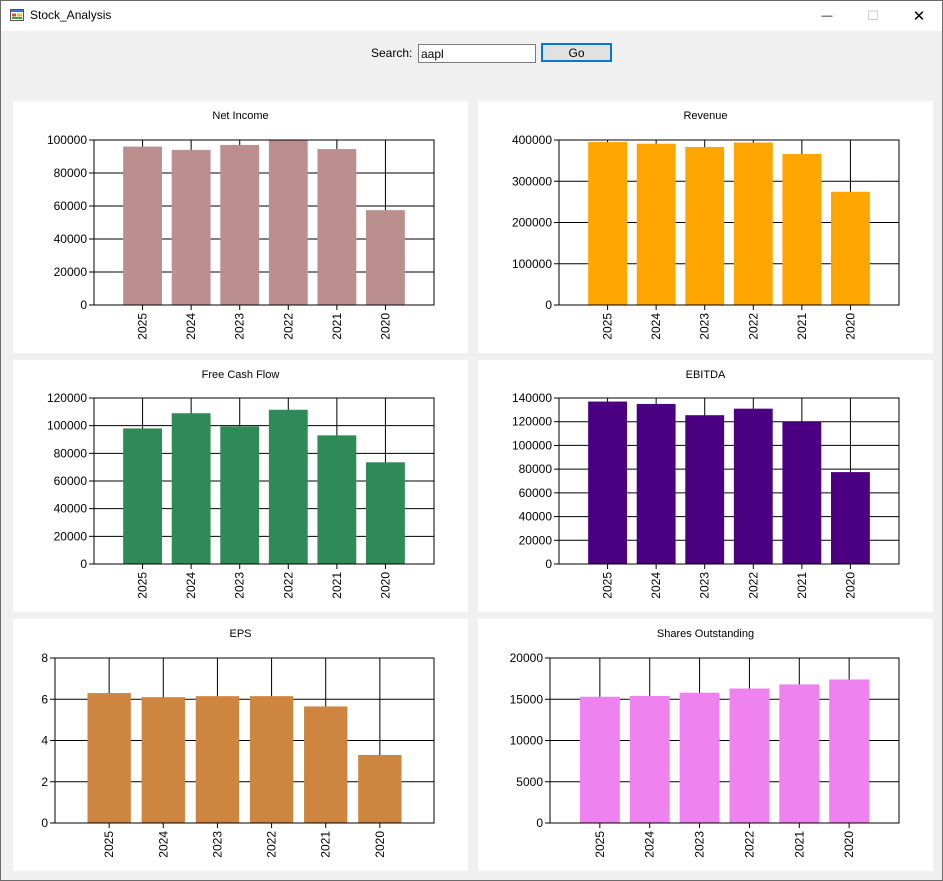  What do you see at coordinates (240, 375) in the screenshot?
I see `chart-title: Free Cash Flow` at bounding box center [240, 375].